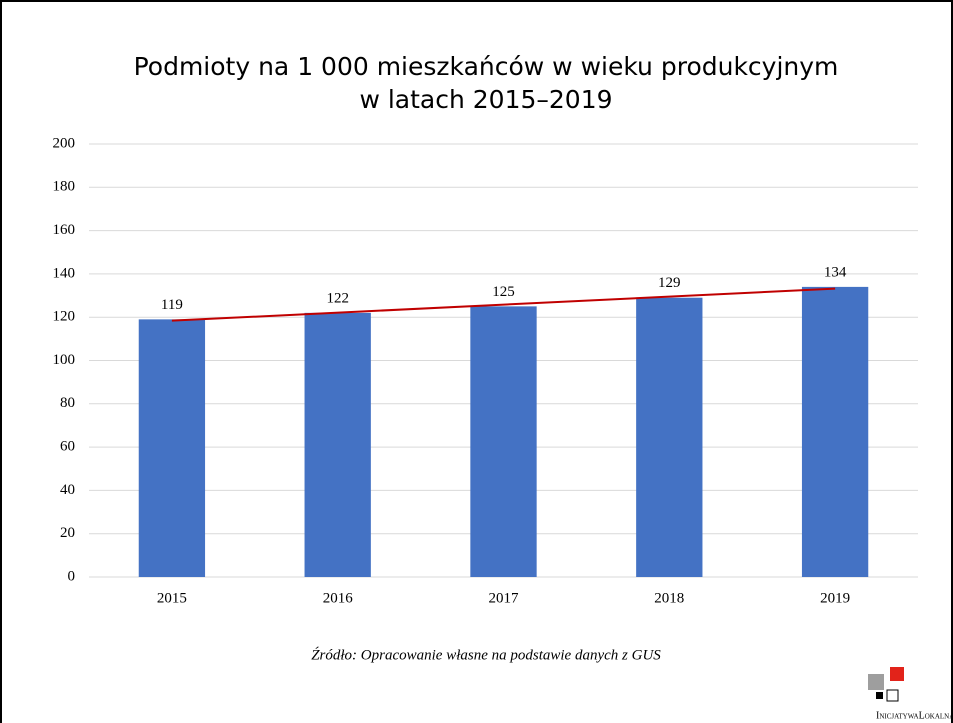 The width and height of the screenshot is (953, 723). Describe the element at coordinates (64, 143) in the screenshot. I see `y-tick-label: 200` at that location.